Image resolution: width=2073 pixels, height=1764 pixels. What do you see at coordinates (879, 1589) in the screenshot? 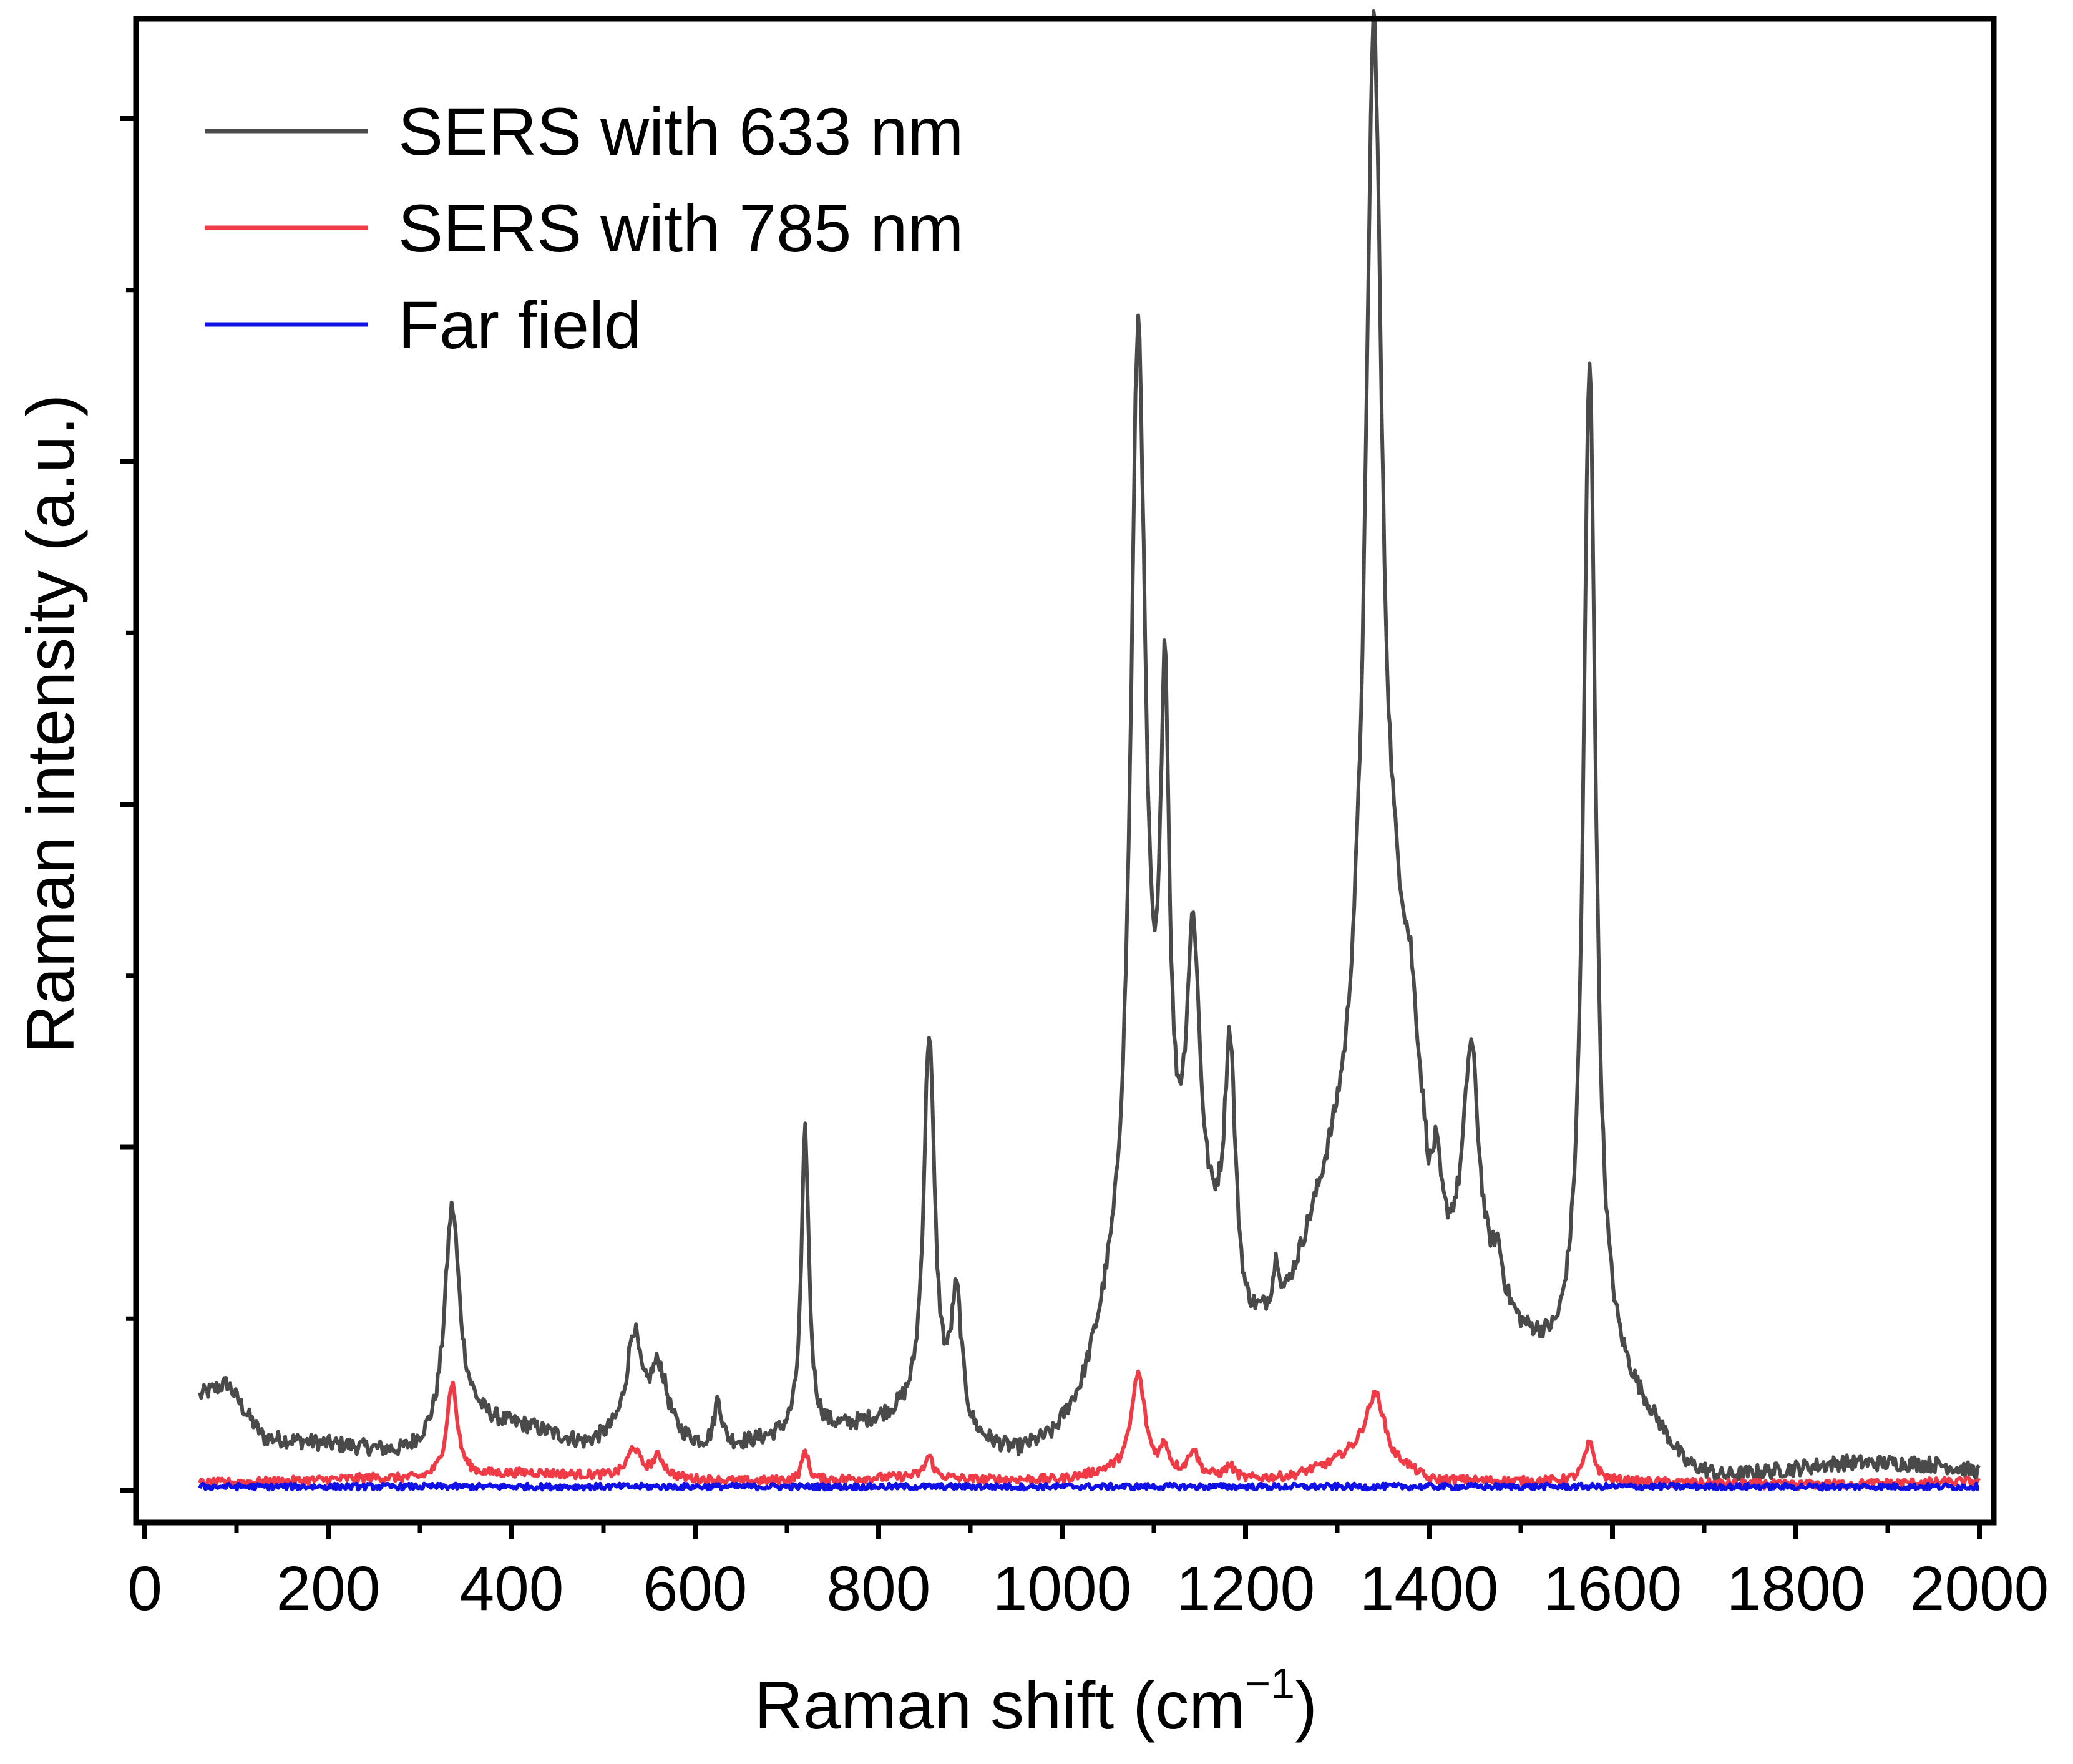
I see `x-tick-label: 800` at bounding box center [879, 1589].